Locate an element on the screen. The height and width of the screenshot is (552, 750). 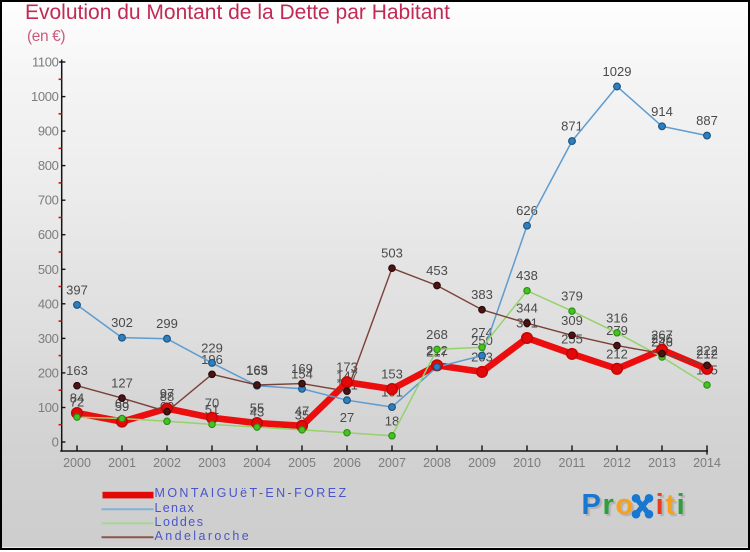
svg-text: 250 is located at coordinates (482, 340).